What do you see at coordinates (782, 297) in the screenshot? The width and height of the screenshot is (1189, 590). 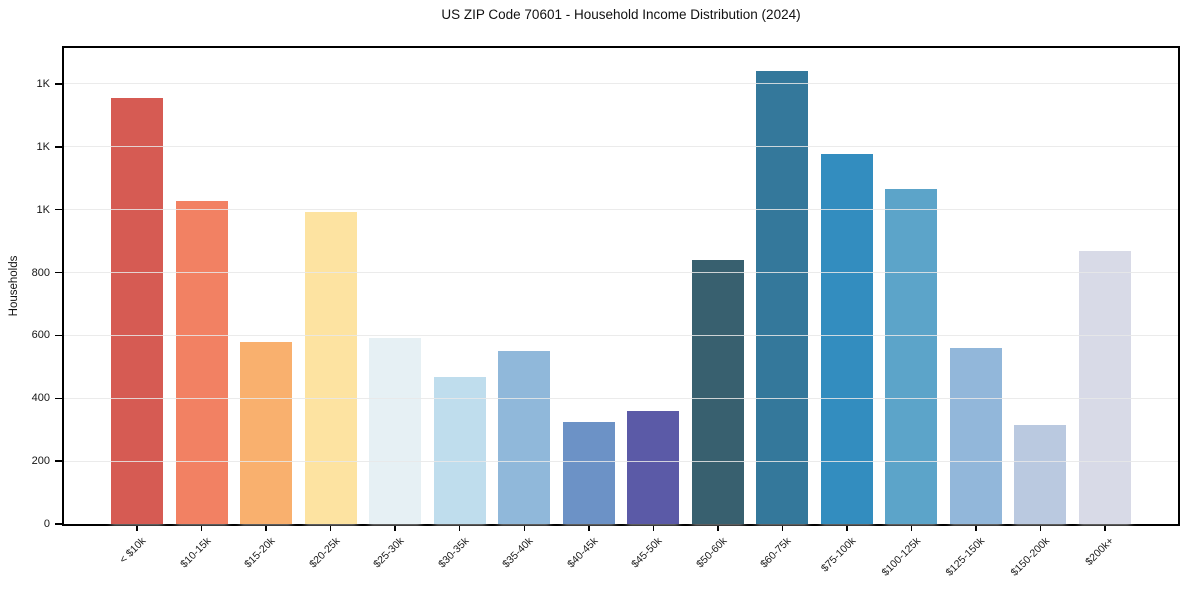 I see `bar-$60-75k` at bounding box center [782, 297].